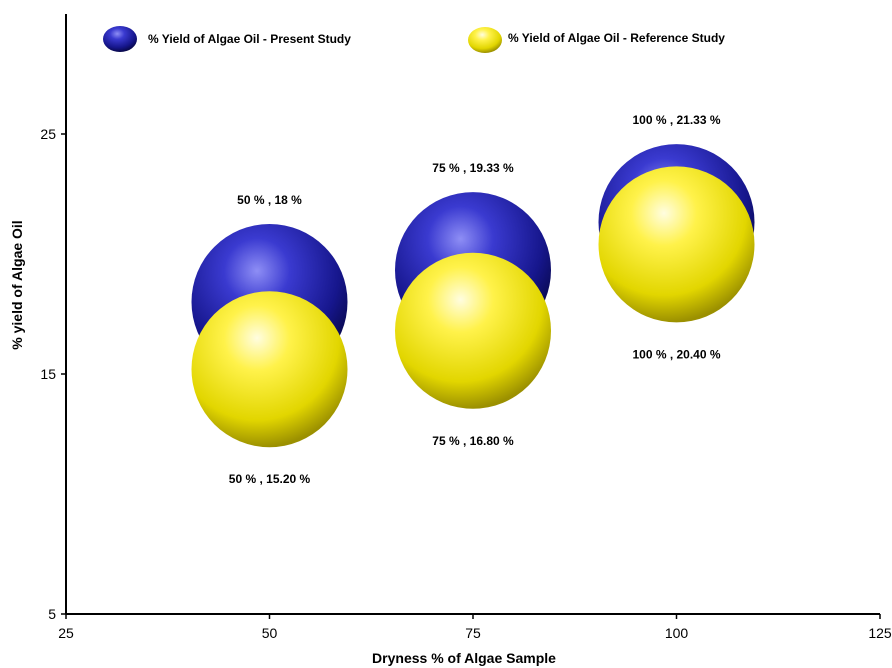 The height and width of the screenshot is (668, 892). What do you see at coordinates (464, 658) in the screenshot?
I see `x-axis-title: Dryness % of Algae Sample` at bounding box center [464, 658].